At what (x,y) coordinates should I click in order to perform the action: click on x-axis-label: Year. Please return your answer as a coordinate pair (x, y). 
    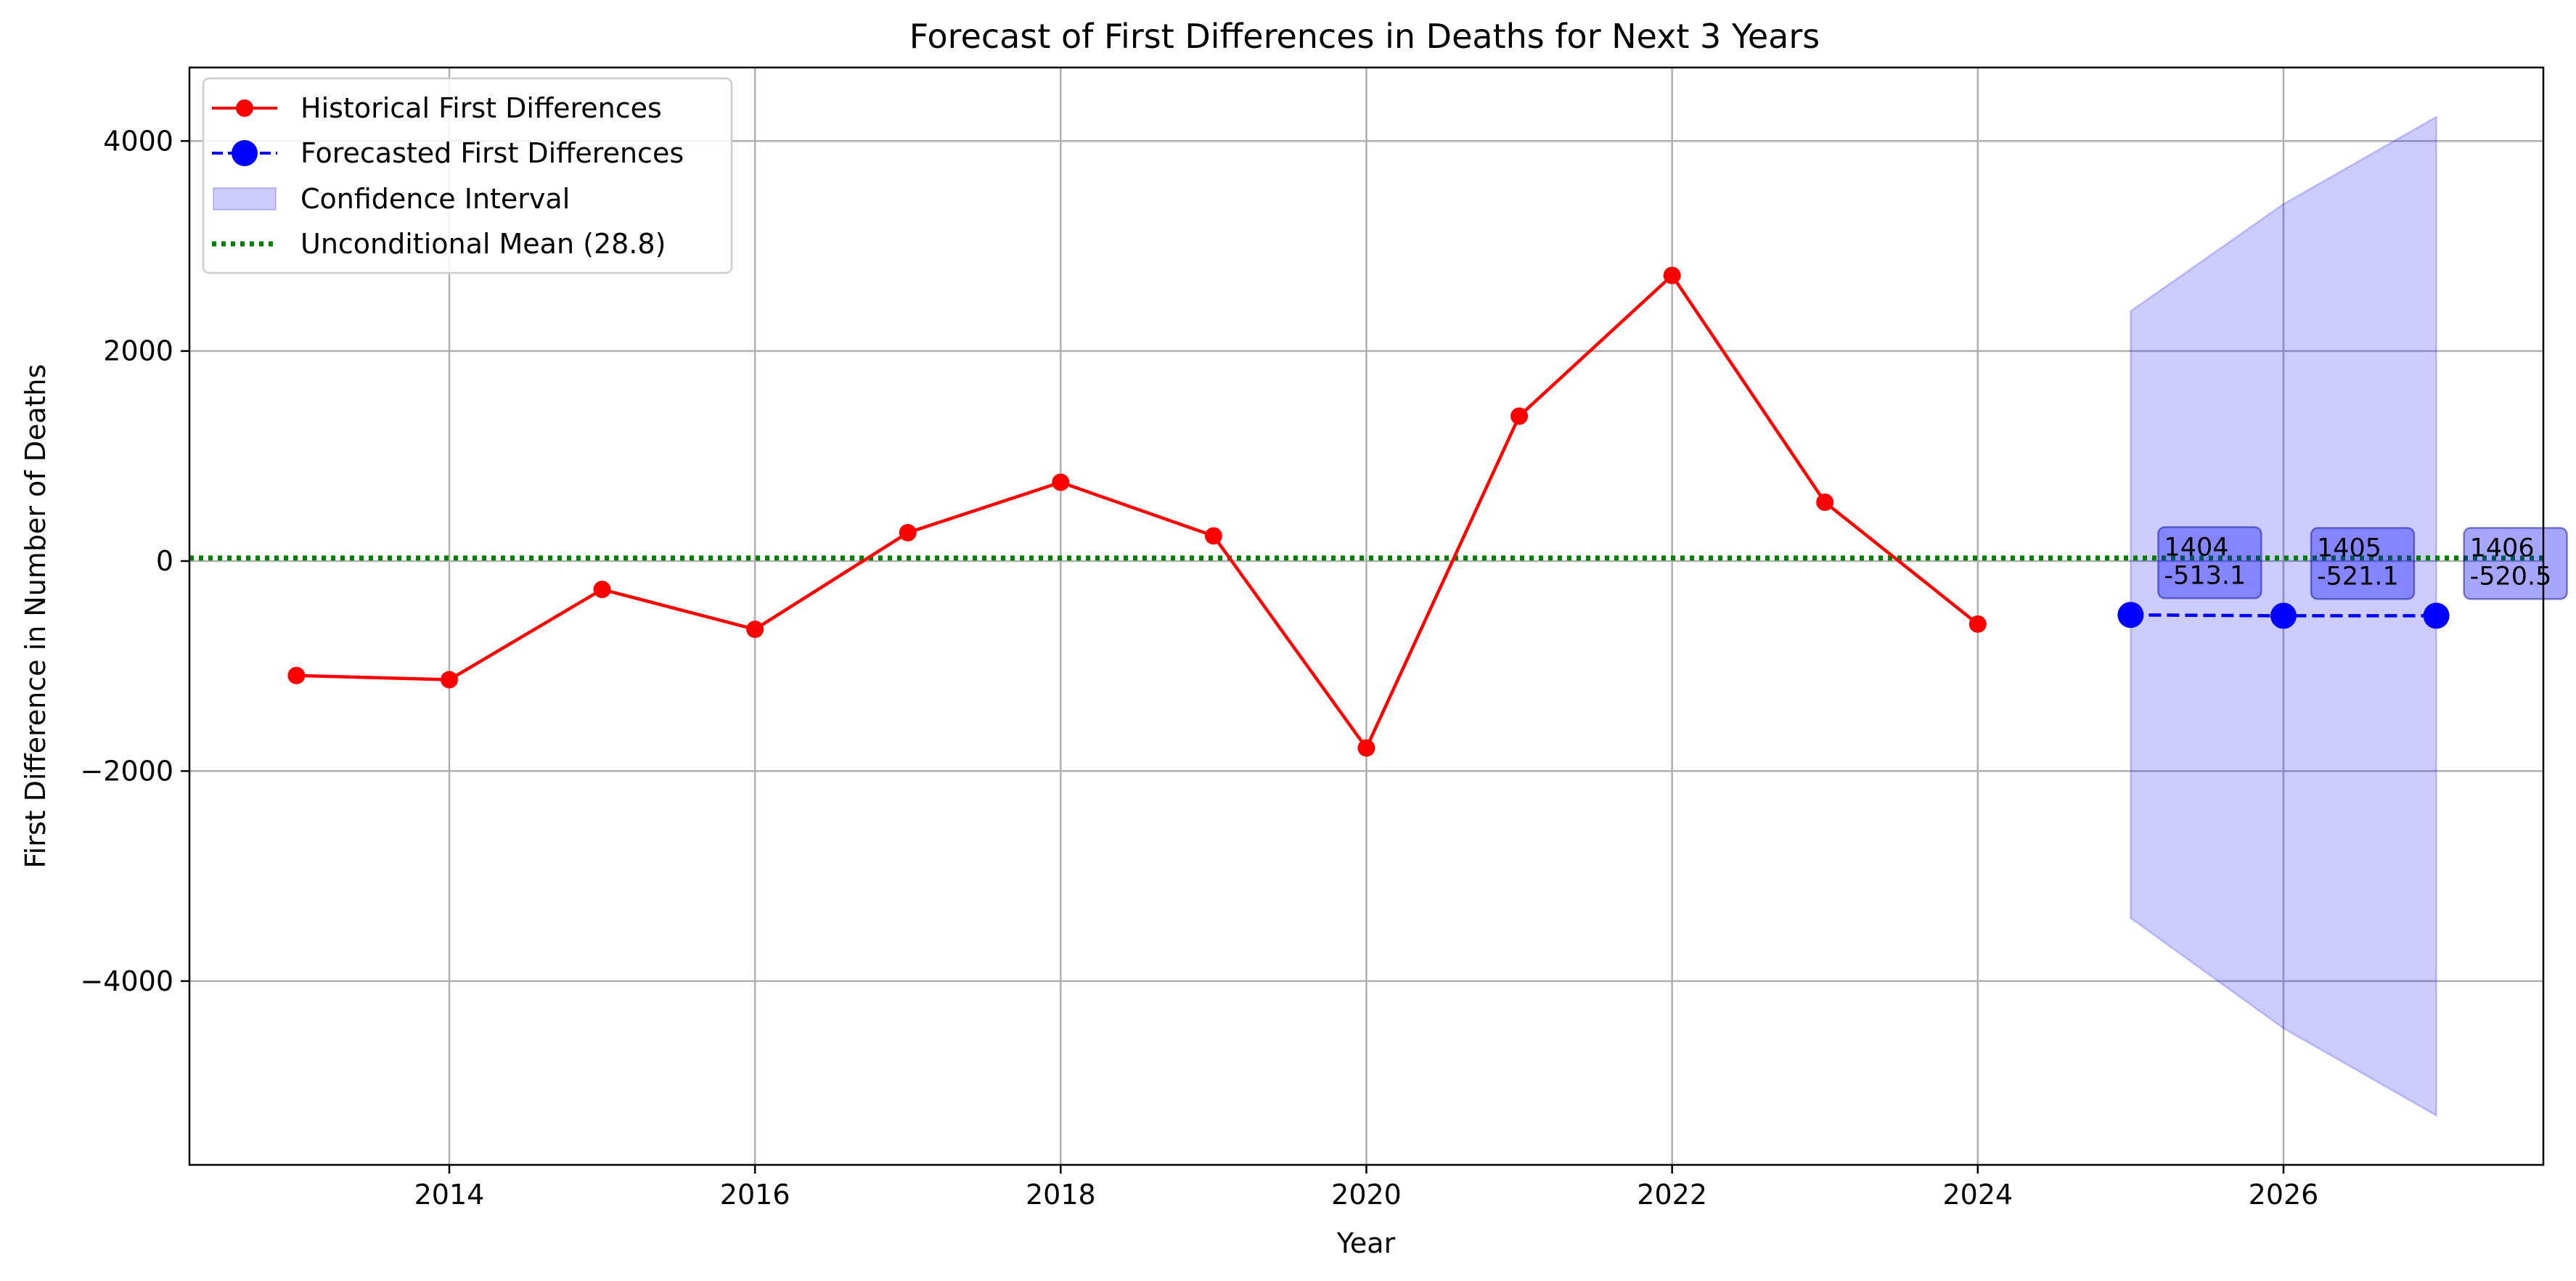
    Looking at the image, I should click on (1366, 1243).